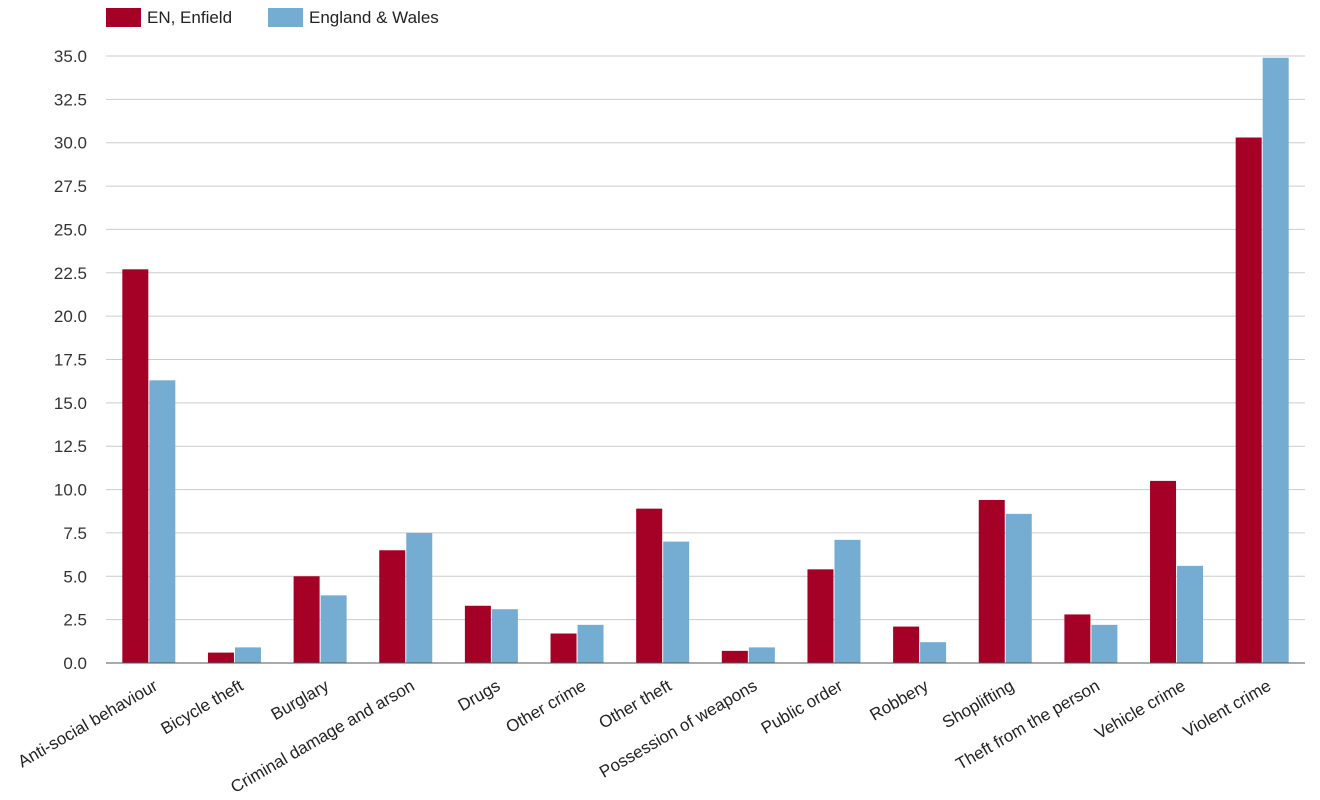 This screenshot has height=800, width=1320. I want to click on y-tick-label: 27.5, so click(70, 186).